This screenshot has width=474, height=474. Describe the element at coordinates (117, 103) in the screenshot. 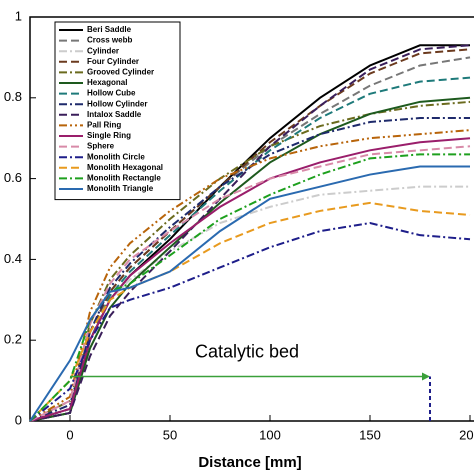

I see `legend-label: Hollow Cylinder` at that location.